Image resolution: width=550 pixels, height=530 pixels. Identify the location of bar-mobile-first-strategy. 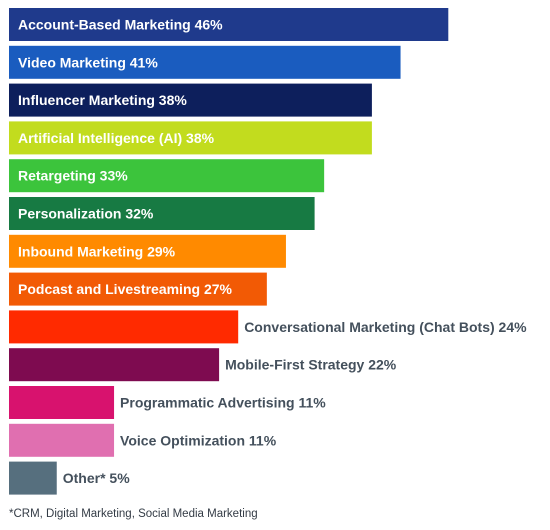
(114, 365).